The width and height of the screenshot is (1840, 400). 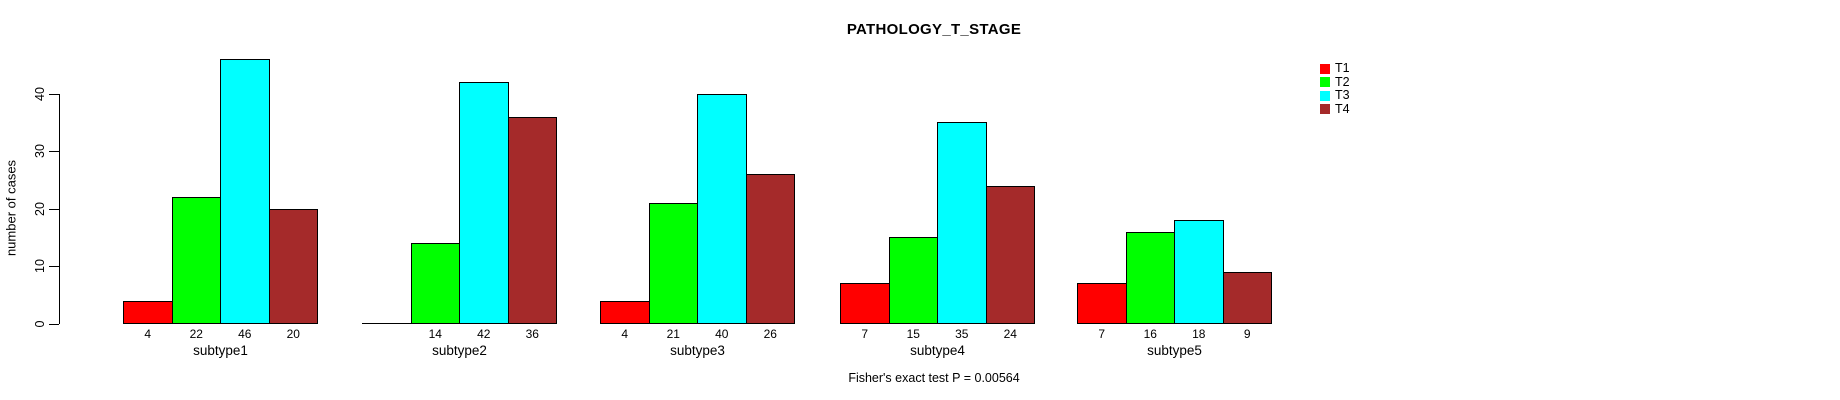 I want to click on x-axis-group-label: subtype2, so click(x=459, y=350).